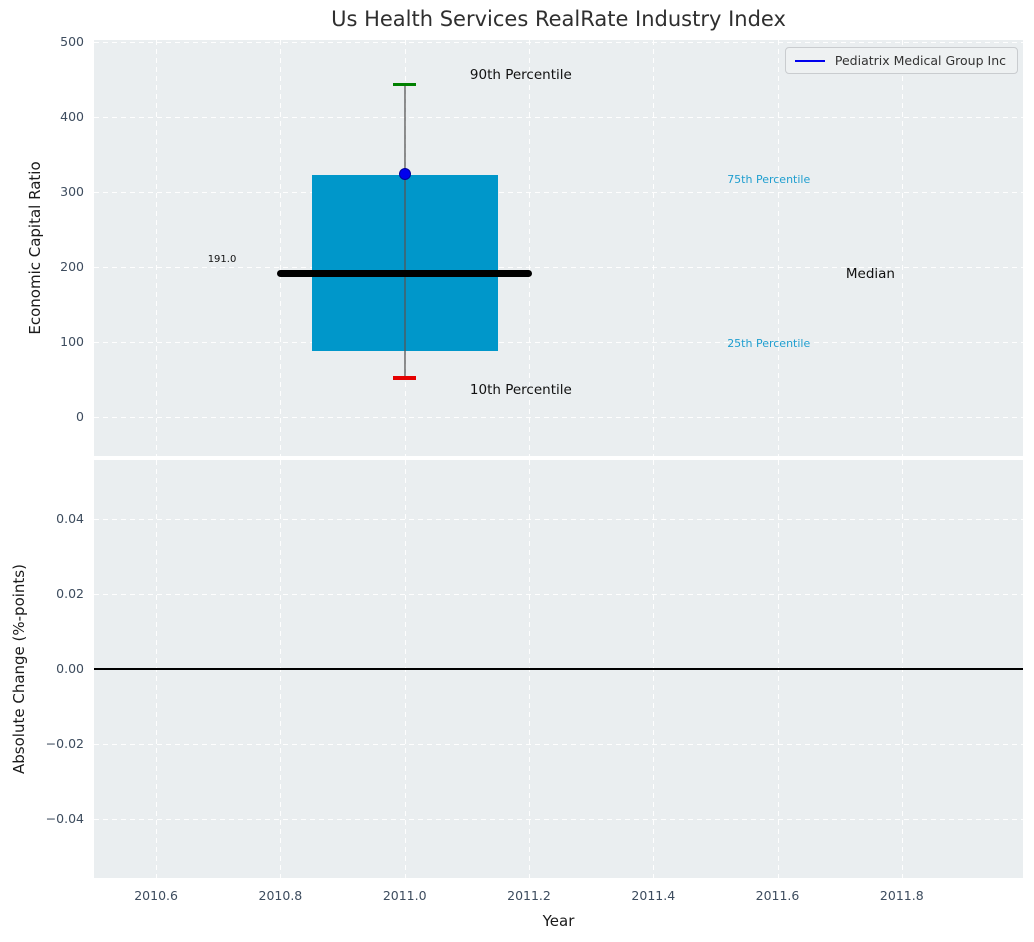  Describe the element at coordinates (529, 895) in the screenshot. I see `x-tick-label: 2011.2` at that location.